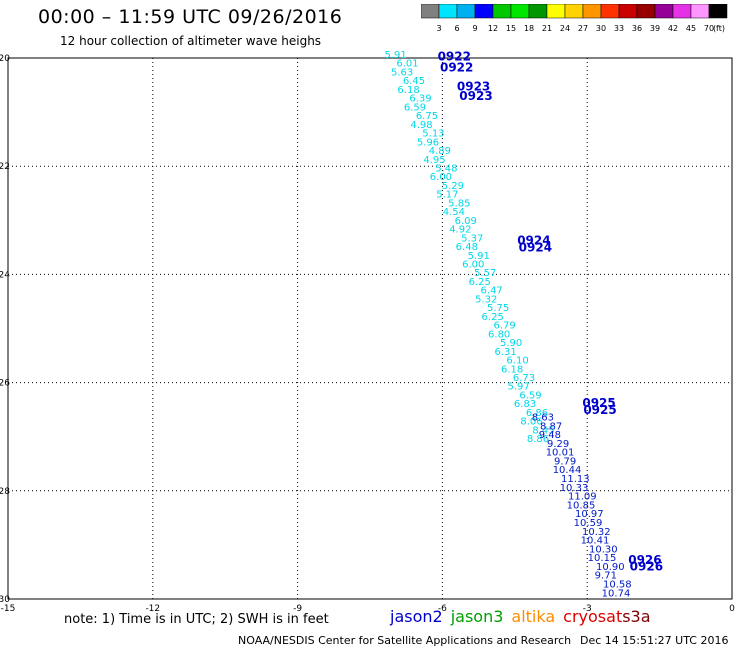 This screenshot has width=740, height=650. Describe the element at coordinates (472, 238) in the screenshot. I see `swh-value-cyan: 5.37` at that location.